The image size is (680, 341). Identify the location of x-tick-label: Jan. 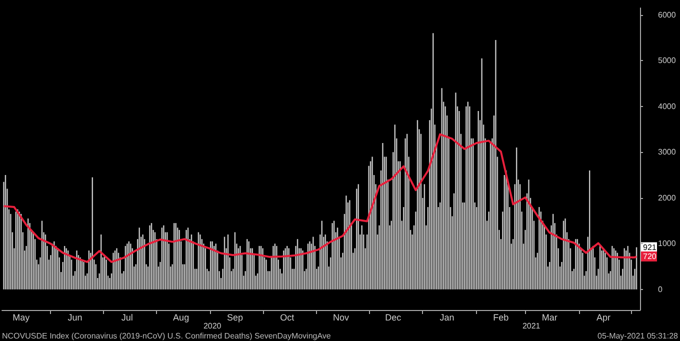
(447, 317).